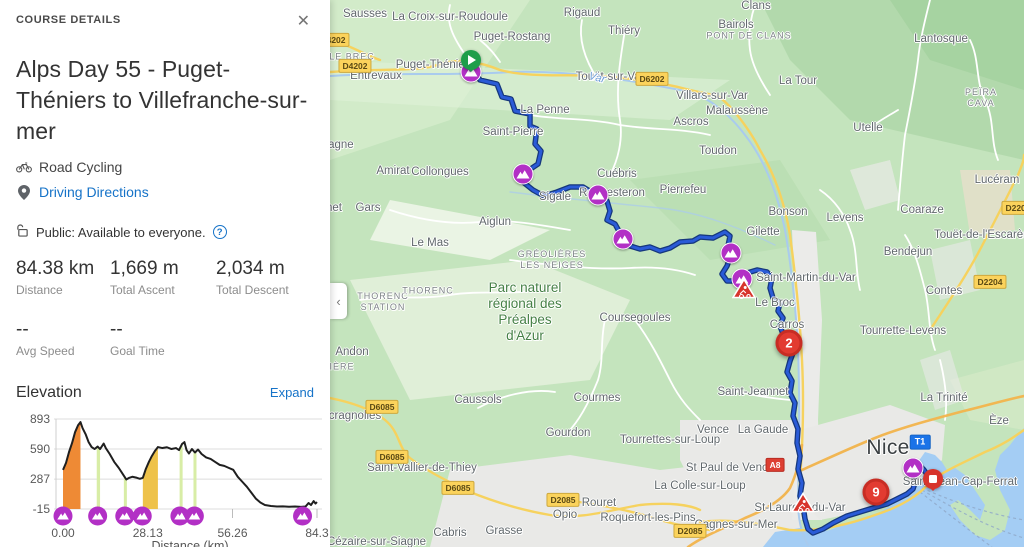 This screenshot has height=547, width=1024. Describe the element at coordinates (291, 392) in the screenshot. I see `expand-link: Expand` at that location.